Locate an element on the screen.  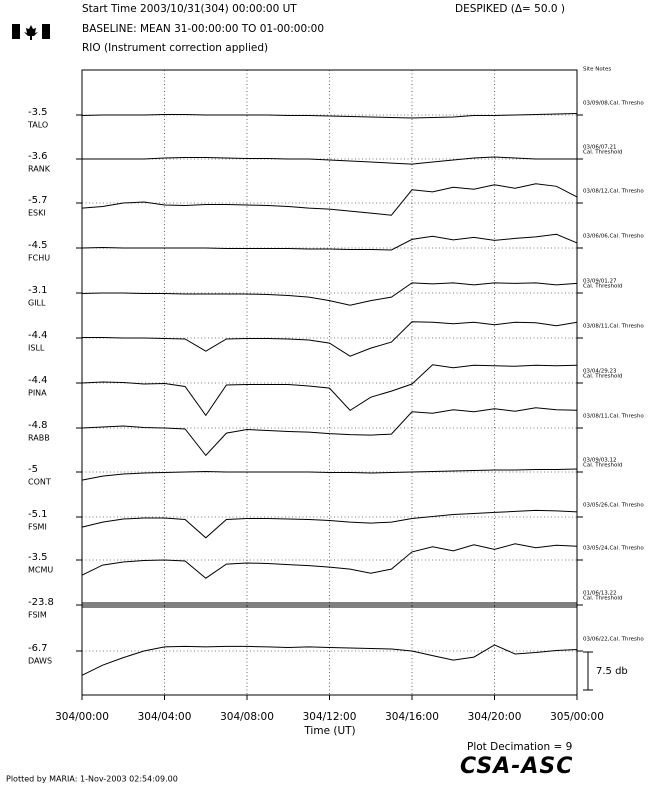
baseline-label: -6.7 is located at coordinates (38, 648).